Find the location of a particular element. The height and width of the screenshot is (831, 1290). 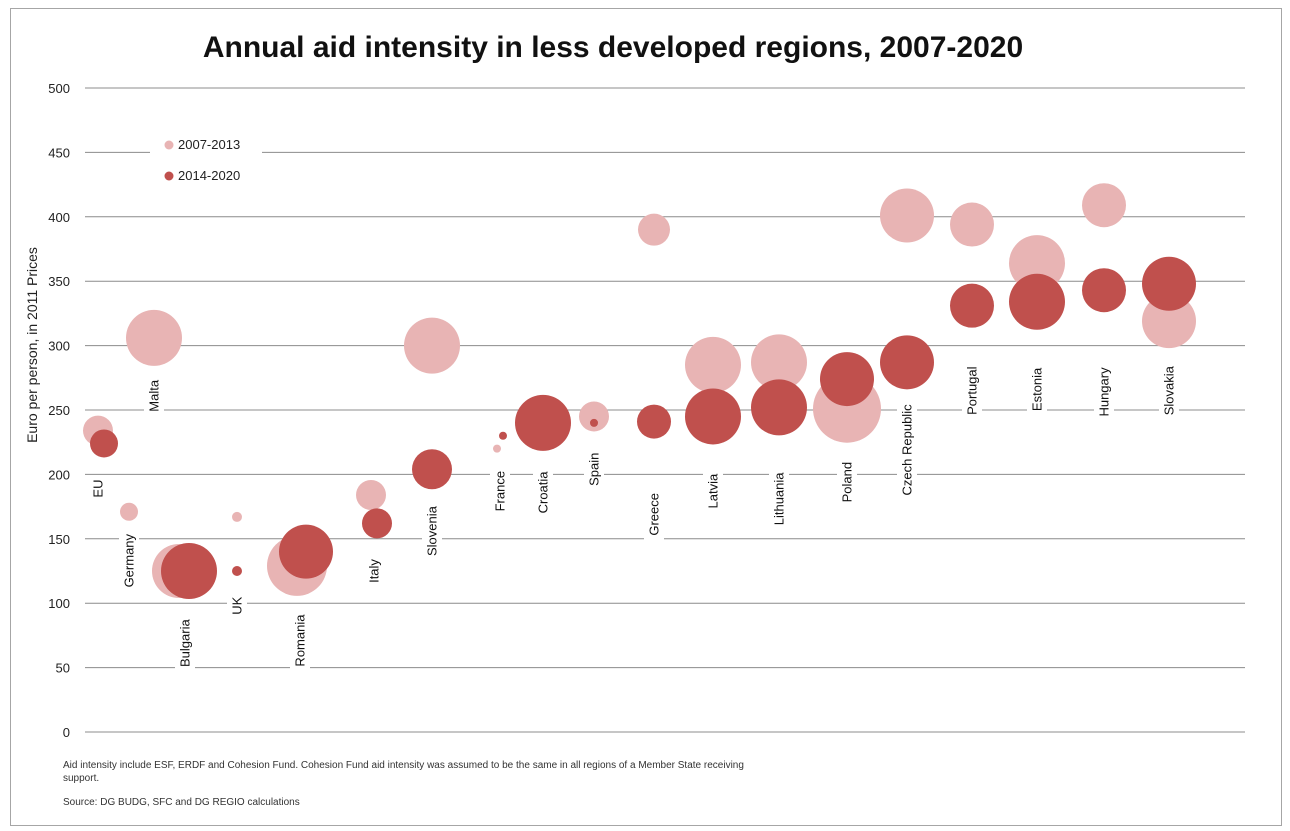

bubble-slovakia-2007-2013 is located at coordinates (1169, 321).